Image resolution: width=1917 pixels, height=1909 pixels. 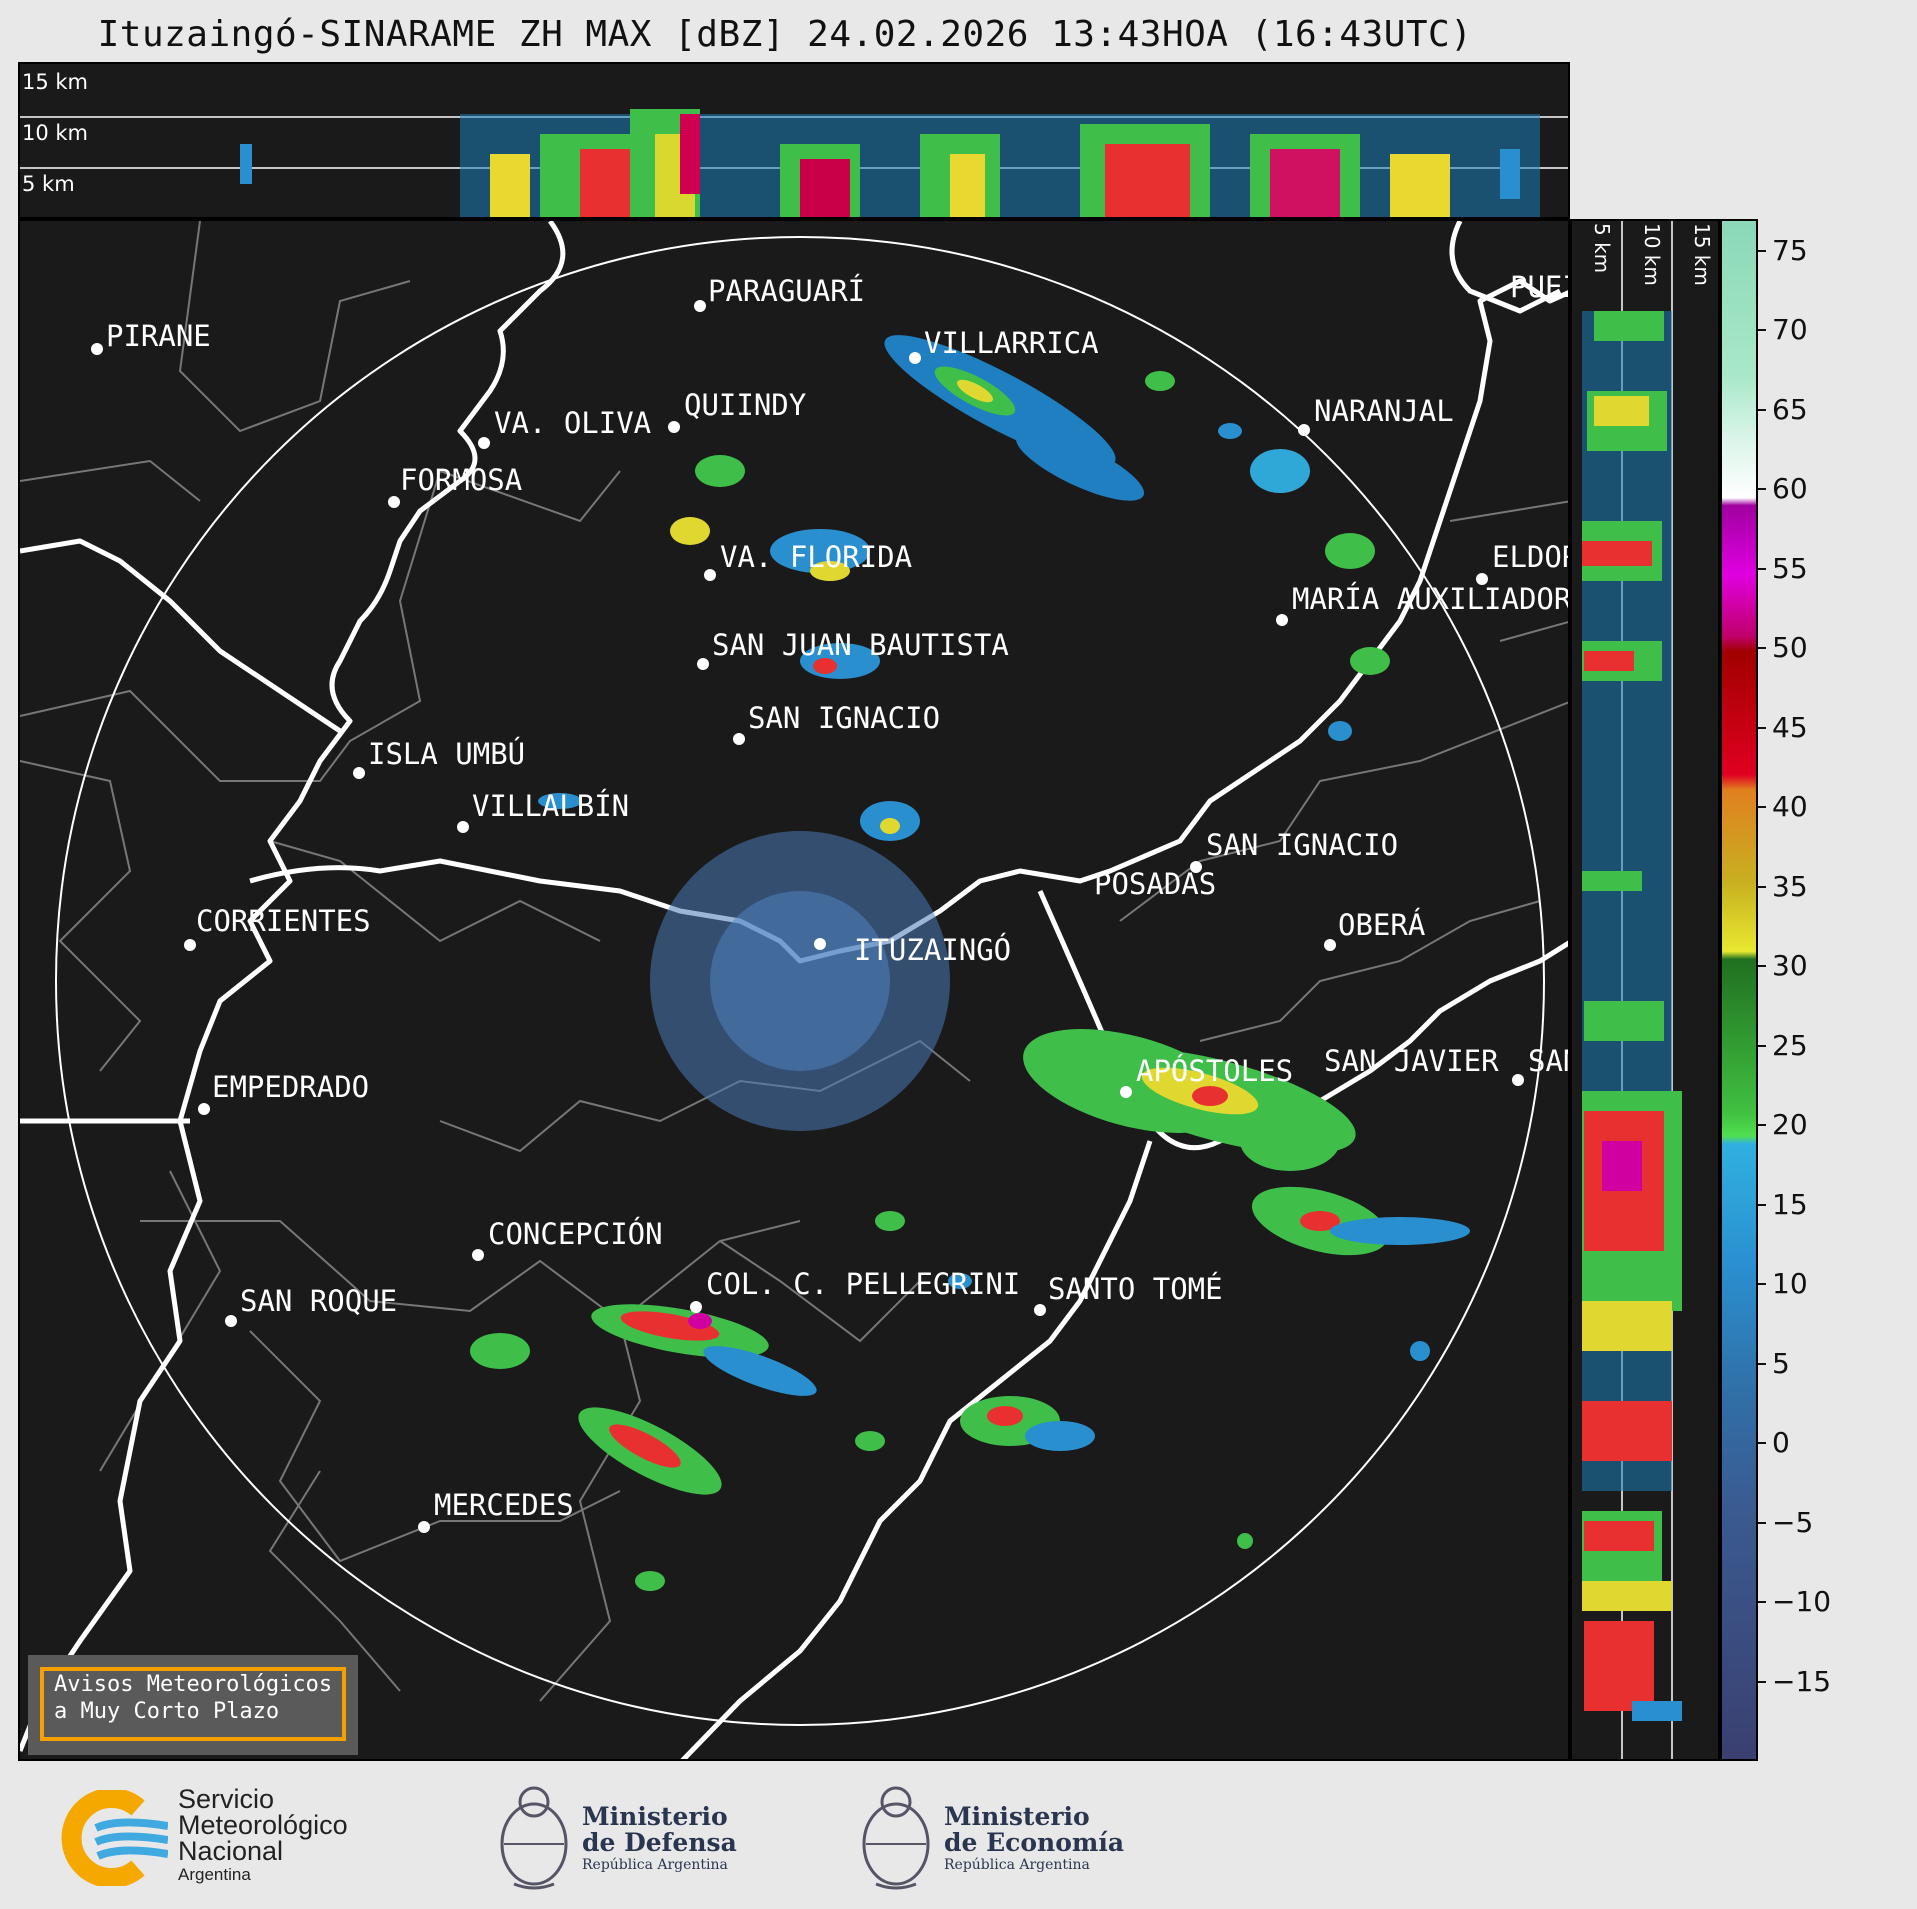 What do you see at coordinates (844, 718) in the screenshot?
I see `city-label-san-ignacio-py: SAN IGNACIO` at bounding box center [844, 718].